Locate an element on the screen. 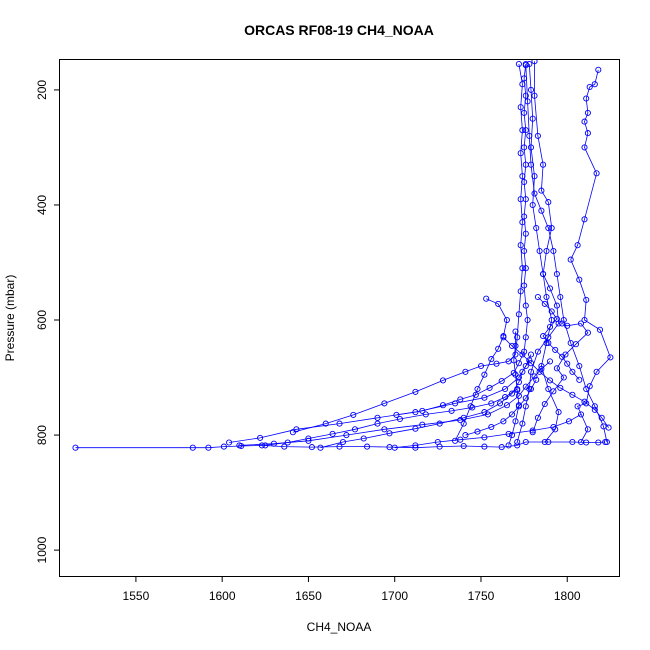  chart-title: ORCAS RF08-19 CH4_NOAA is located at coordinates (339, 30).